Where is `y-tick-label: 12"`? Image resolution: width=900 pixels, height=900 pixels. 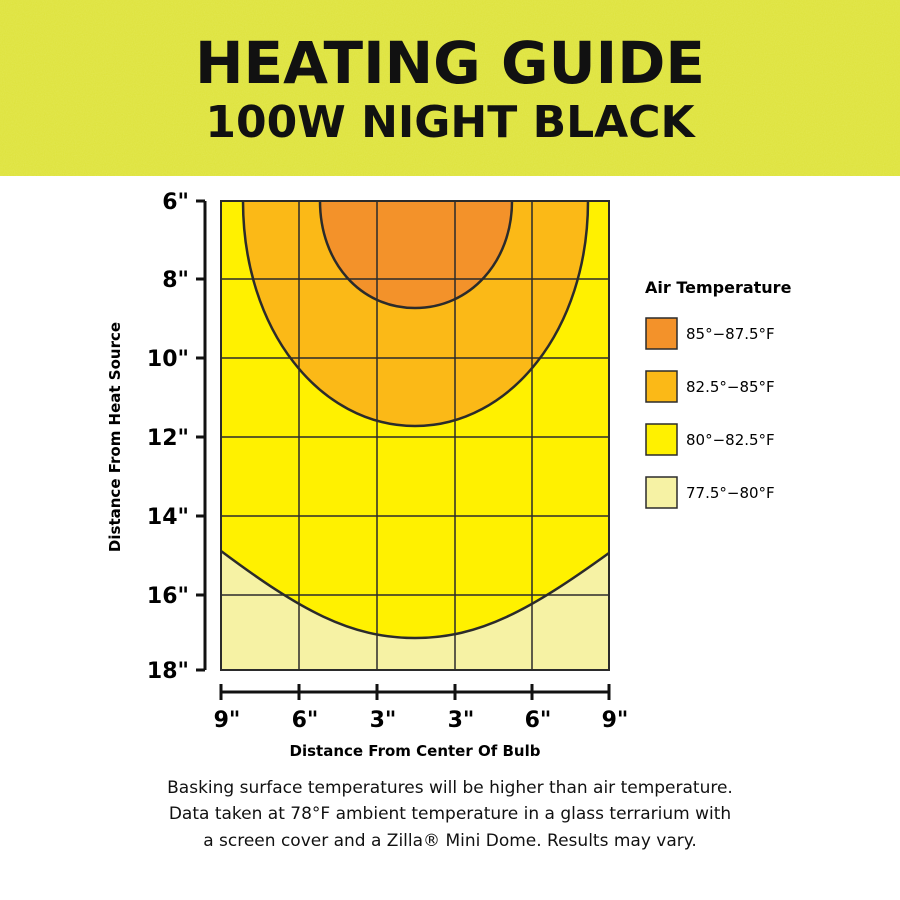 y-tick-label: 12" is located at coordinates (168, 438).